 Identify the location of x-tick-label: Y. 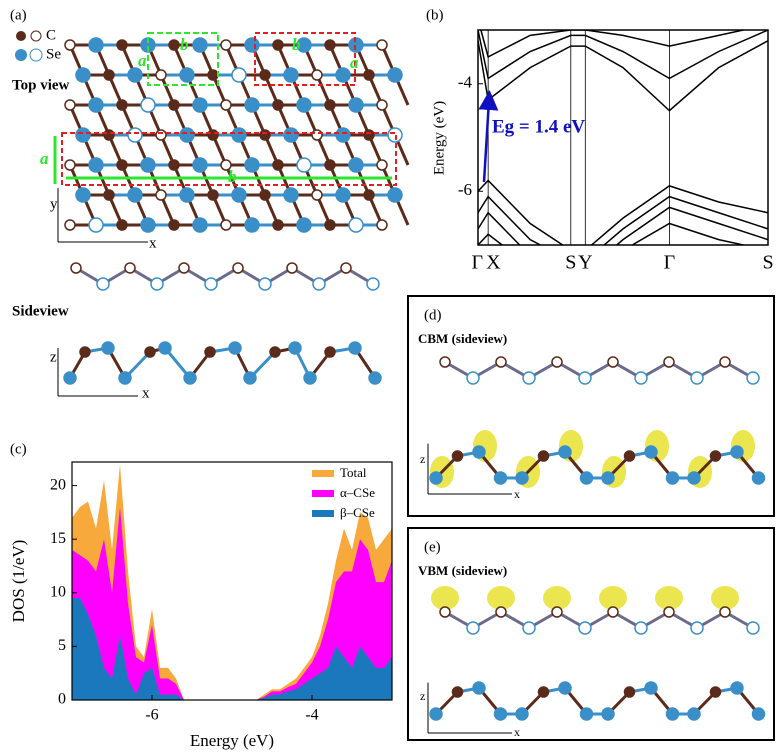
(585, 263).